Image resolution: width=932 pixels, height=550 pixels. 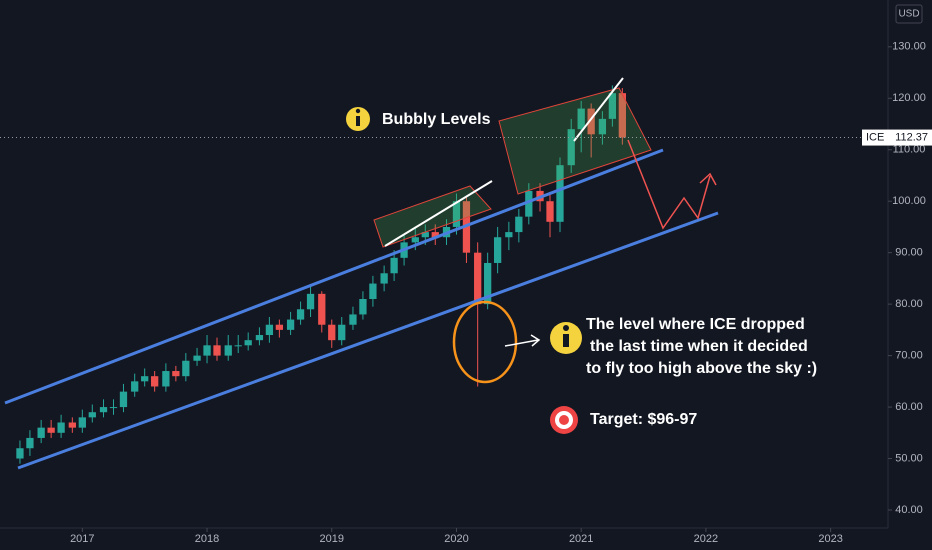 What do you see at coordinates (701, 368) in the screenshot?
I see `annotation: to fly too high above the sky :)` at bounding box center [701, 368].